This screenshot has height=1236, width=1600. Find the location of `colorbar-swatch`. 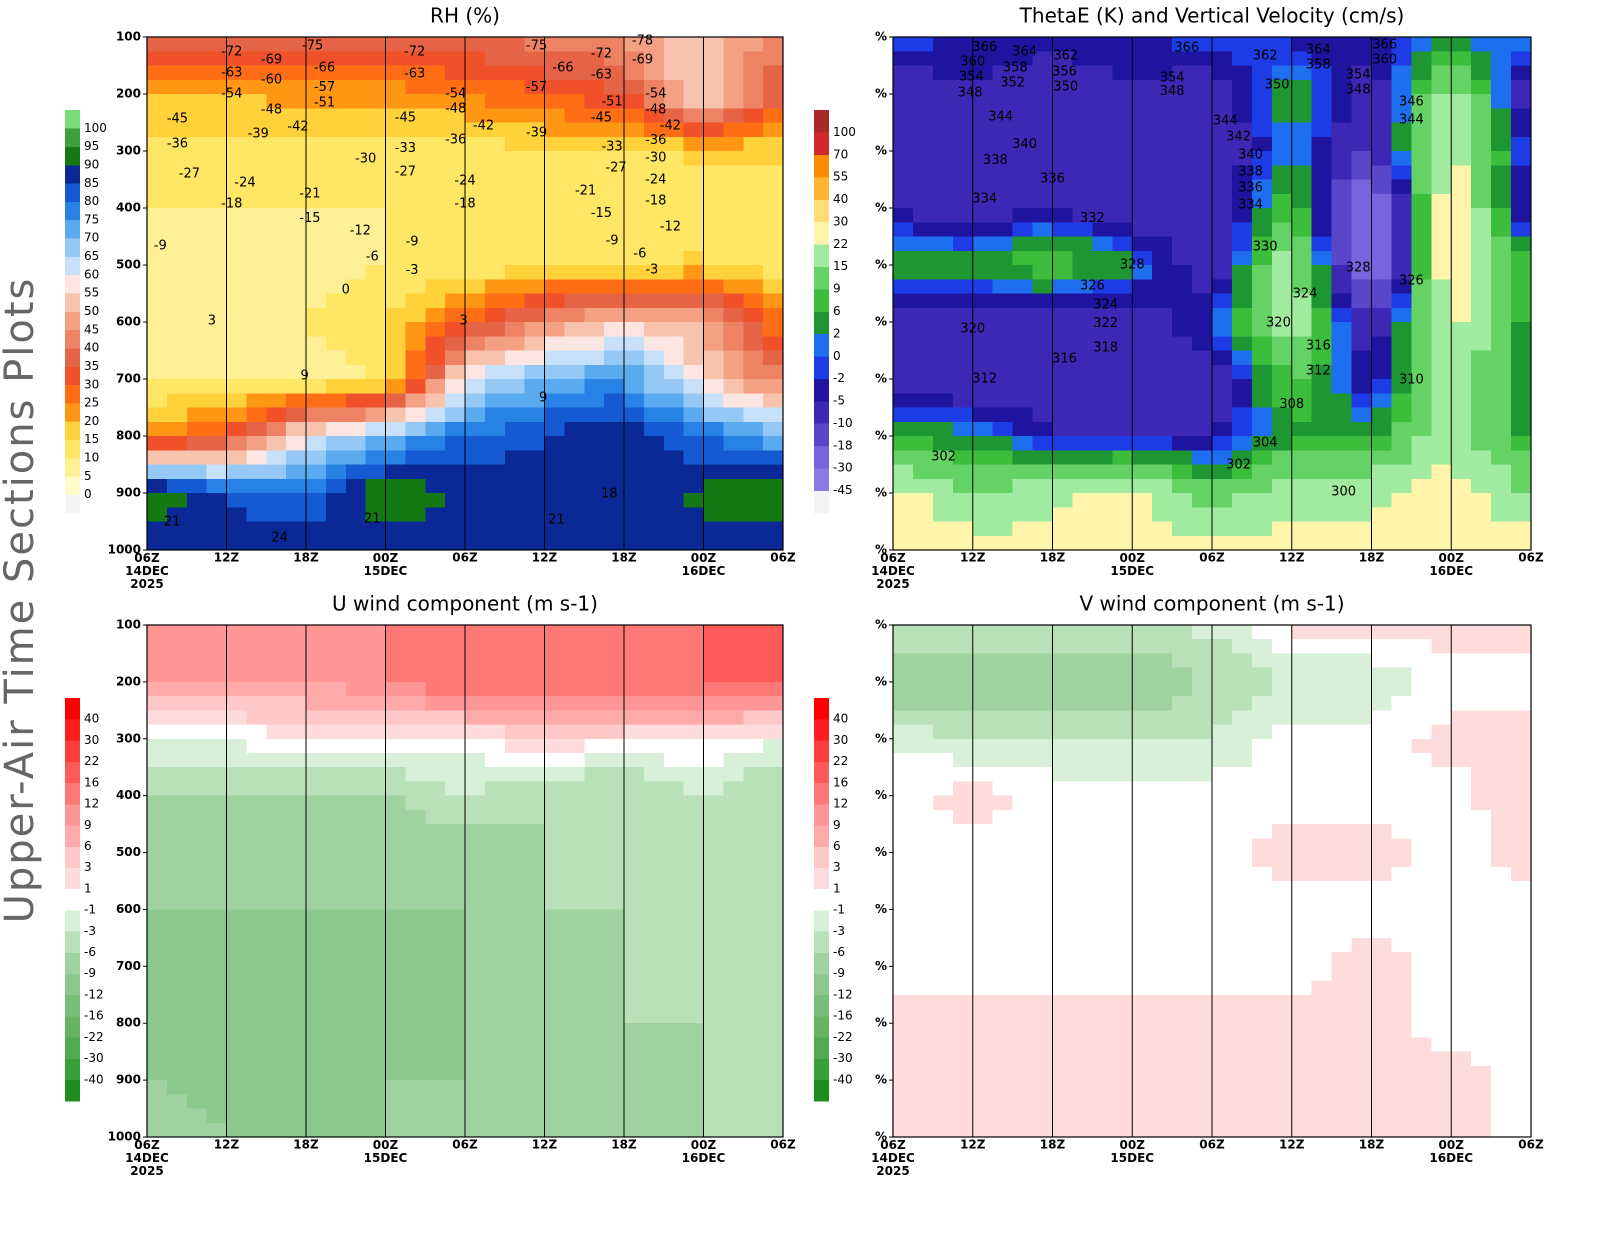

colorbar-swatch is located at coordinates (72, 192).